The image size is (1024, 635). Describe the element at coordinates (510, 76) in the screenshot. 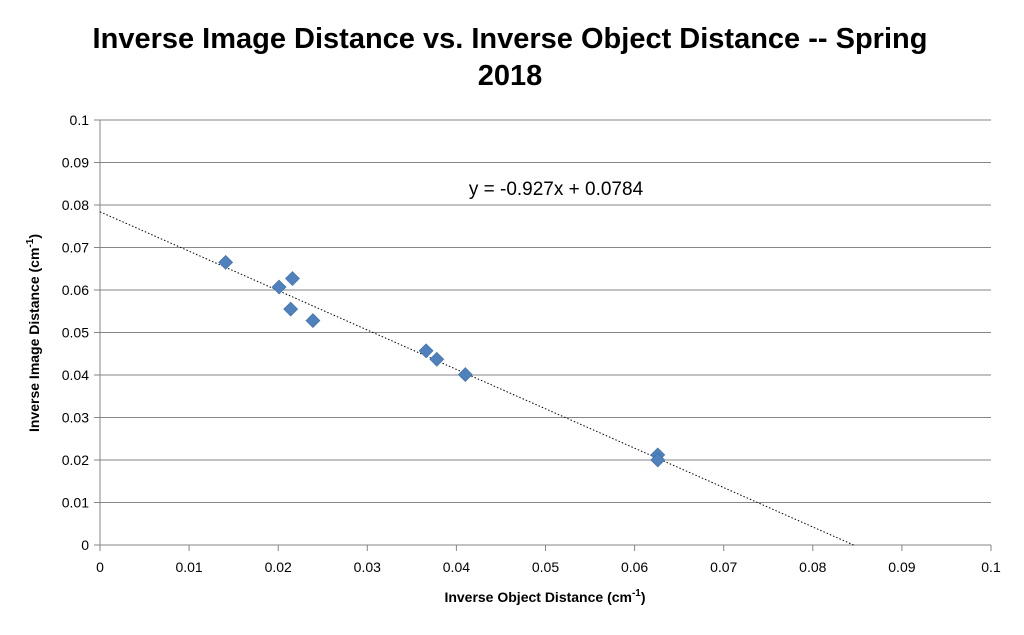

I see `chart-title-line-2: 2018` at that location.